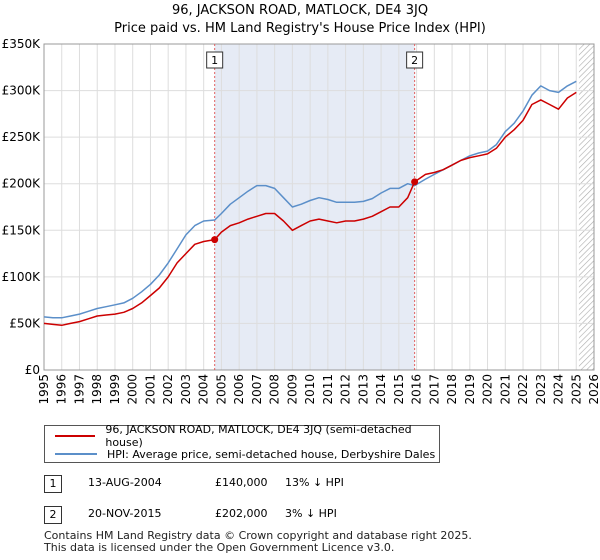 This screenshot has height=560, width=600. Describe the element at coordinates (125, 513) in the screenshot. I see `sale-date: 20-NOV-2015` at that location.